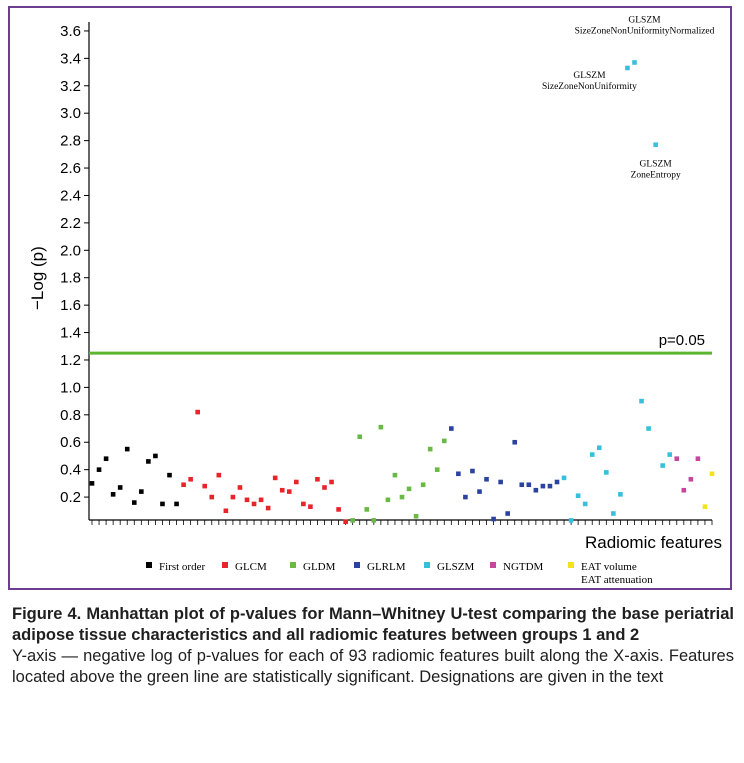 The image size is (744, 763). Describe the element at coordinates (589, 76) in the screenshot. I see `annotation-1-line-0: GLSZM` at that location.